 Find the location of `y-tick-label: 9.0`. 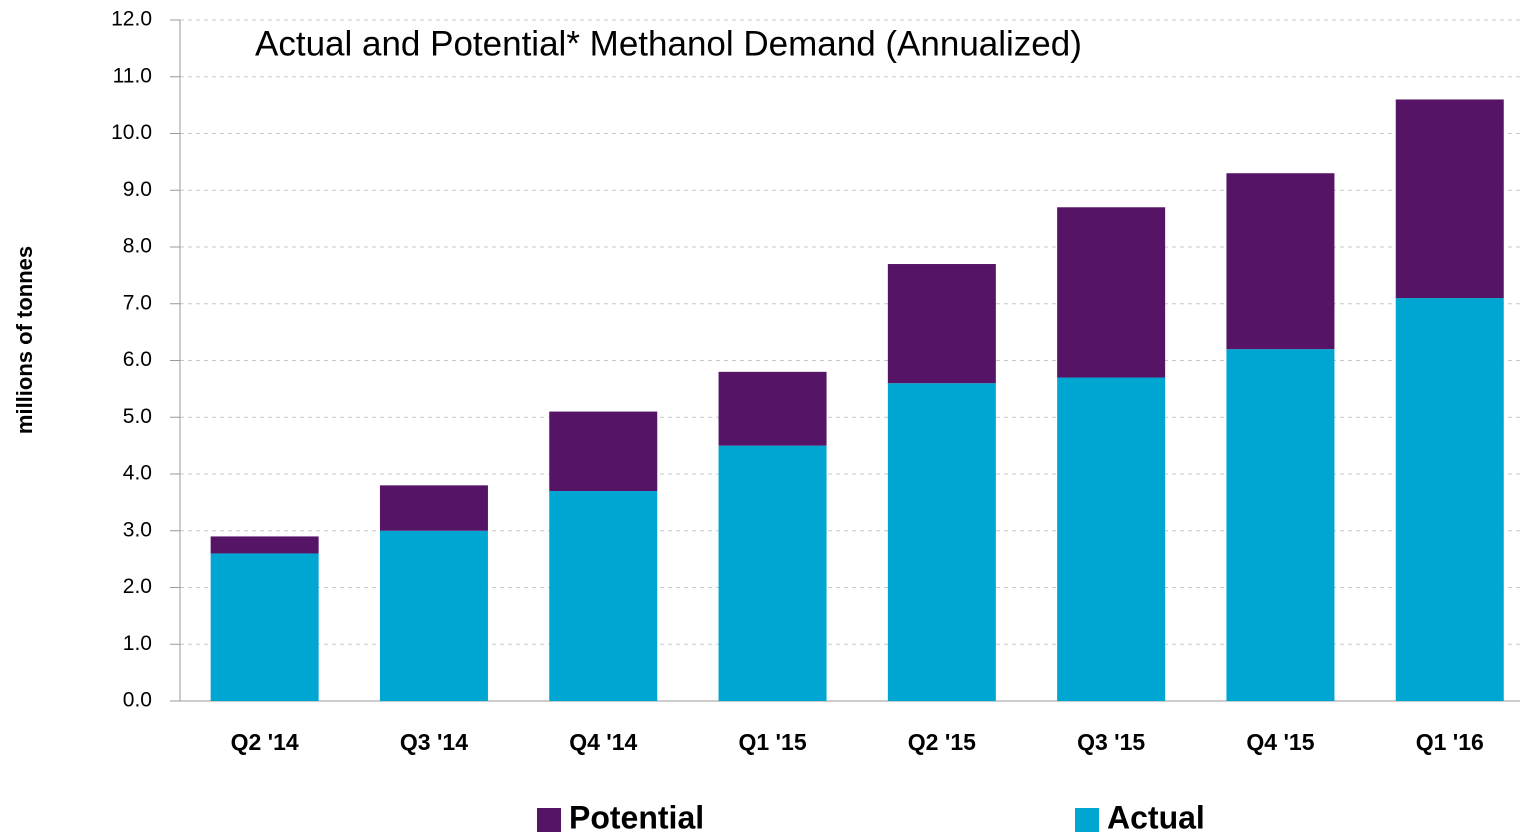

y-tick-label: 9.0 is located at coordinates (137, 189).